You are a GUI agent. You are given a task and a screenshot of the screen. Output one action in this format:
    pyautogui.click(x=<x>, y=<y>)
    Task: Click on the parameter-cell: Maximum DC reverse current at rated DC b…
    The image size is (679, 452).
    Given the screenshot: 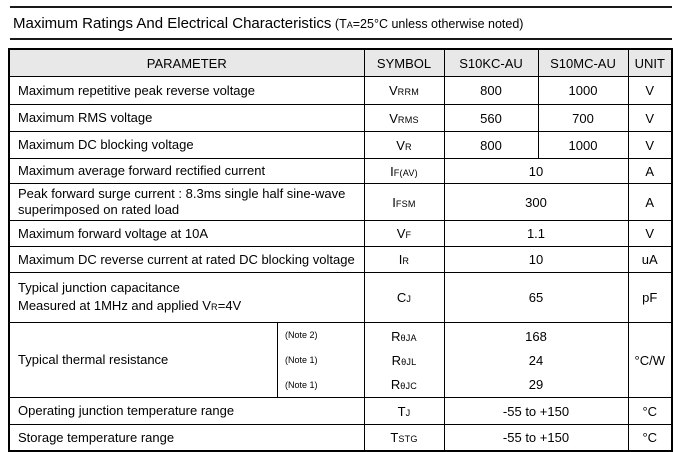 What is the action you would take?
    pyautogui.click(x=186, y=259)
    